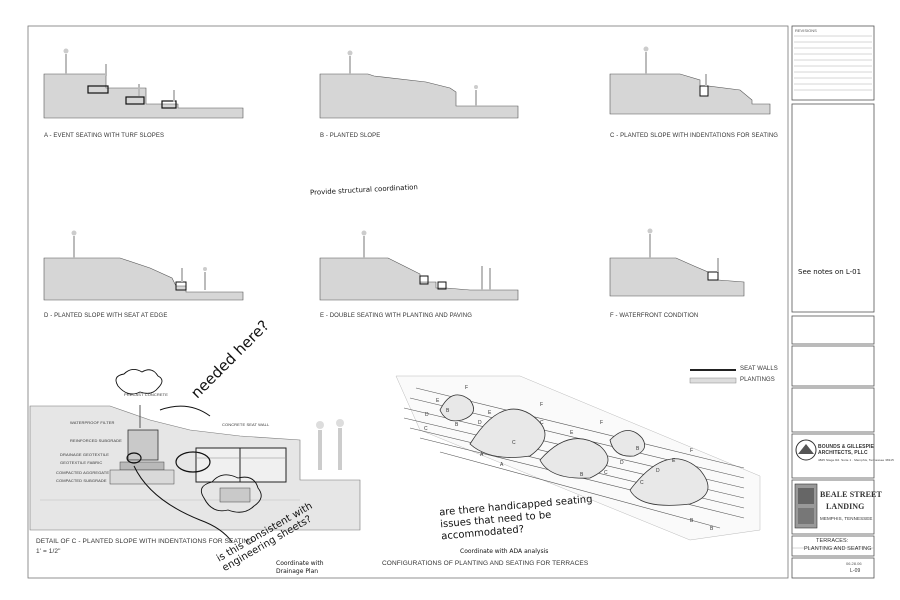 The height and width of the screenshot is (600, 900). Describe the element at coordinates (81, 480) in the screenshot. I see `label-compacted-subgrade: COMPACTED SUBGRADE` at that location.